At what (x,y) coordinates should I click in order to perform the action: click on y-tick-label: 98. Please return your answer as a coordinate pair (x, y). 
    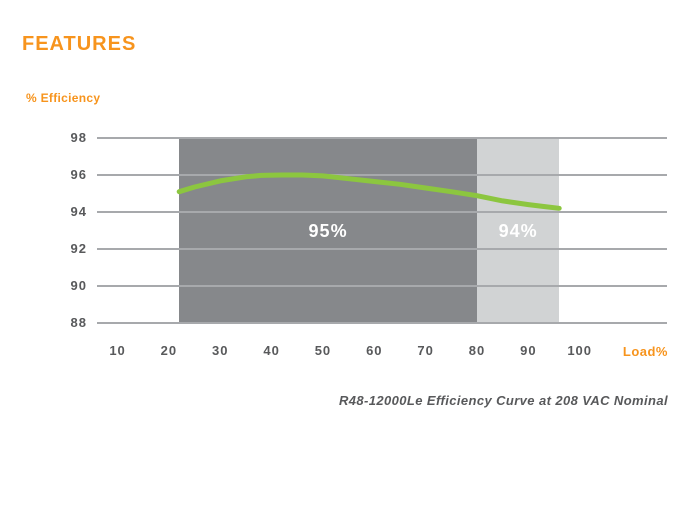
    Looking at the image, I should click on (78, 137).